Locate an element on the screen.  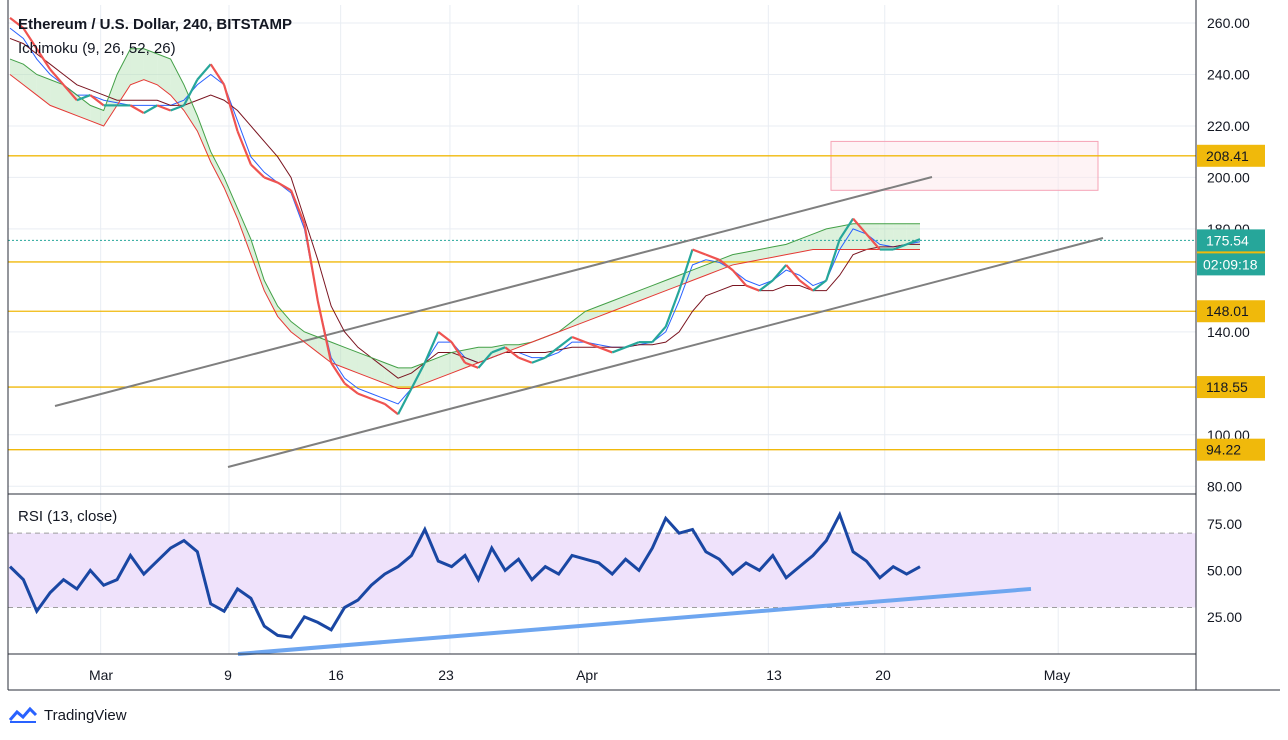
time-tick-5: 13 is located at coordinates (774, 675).